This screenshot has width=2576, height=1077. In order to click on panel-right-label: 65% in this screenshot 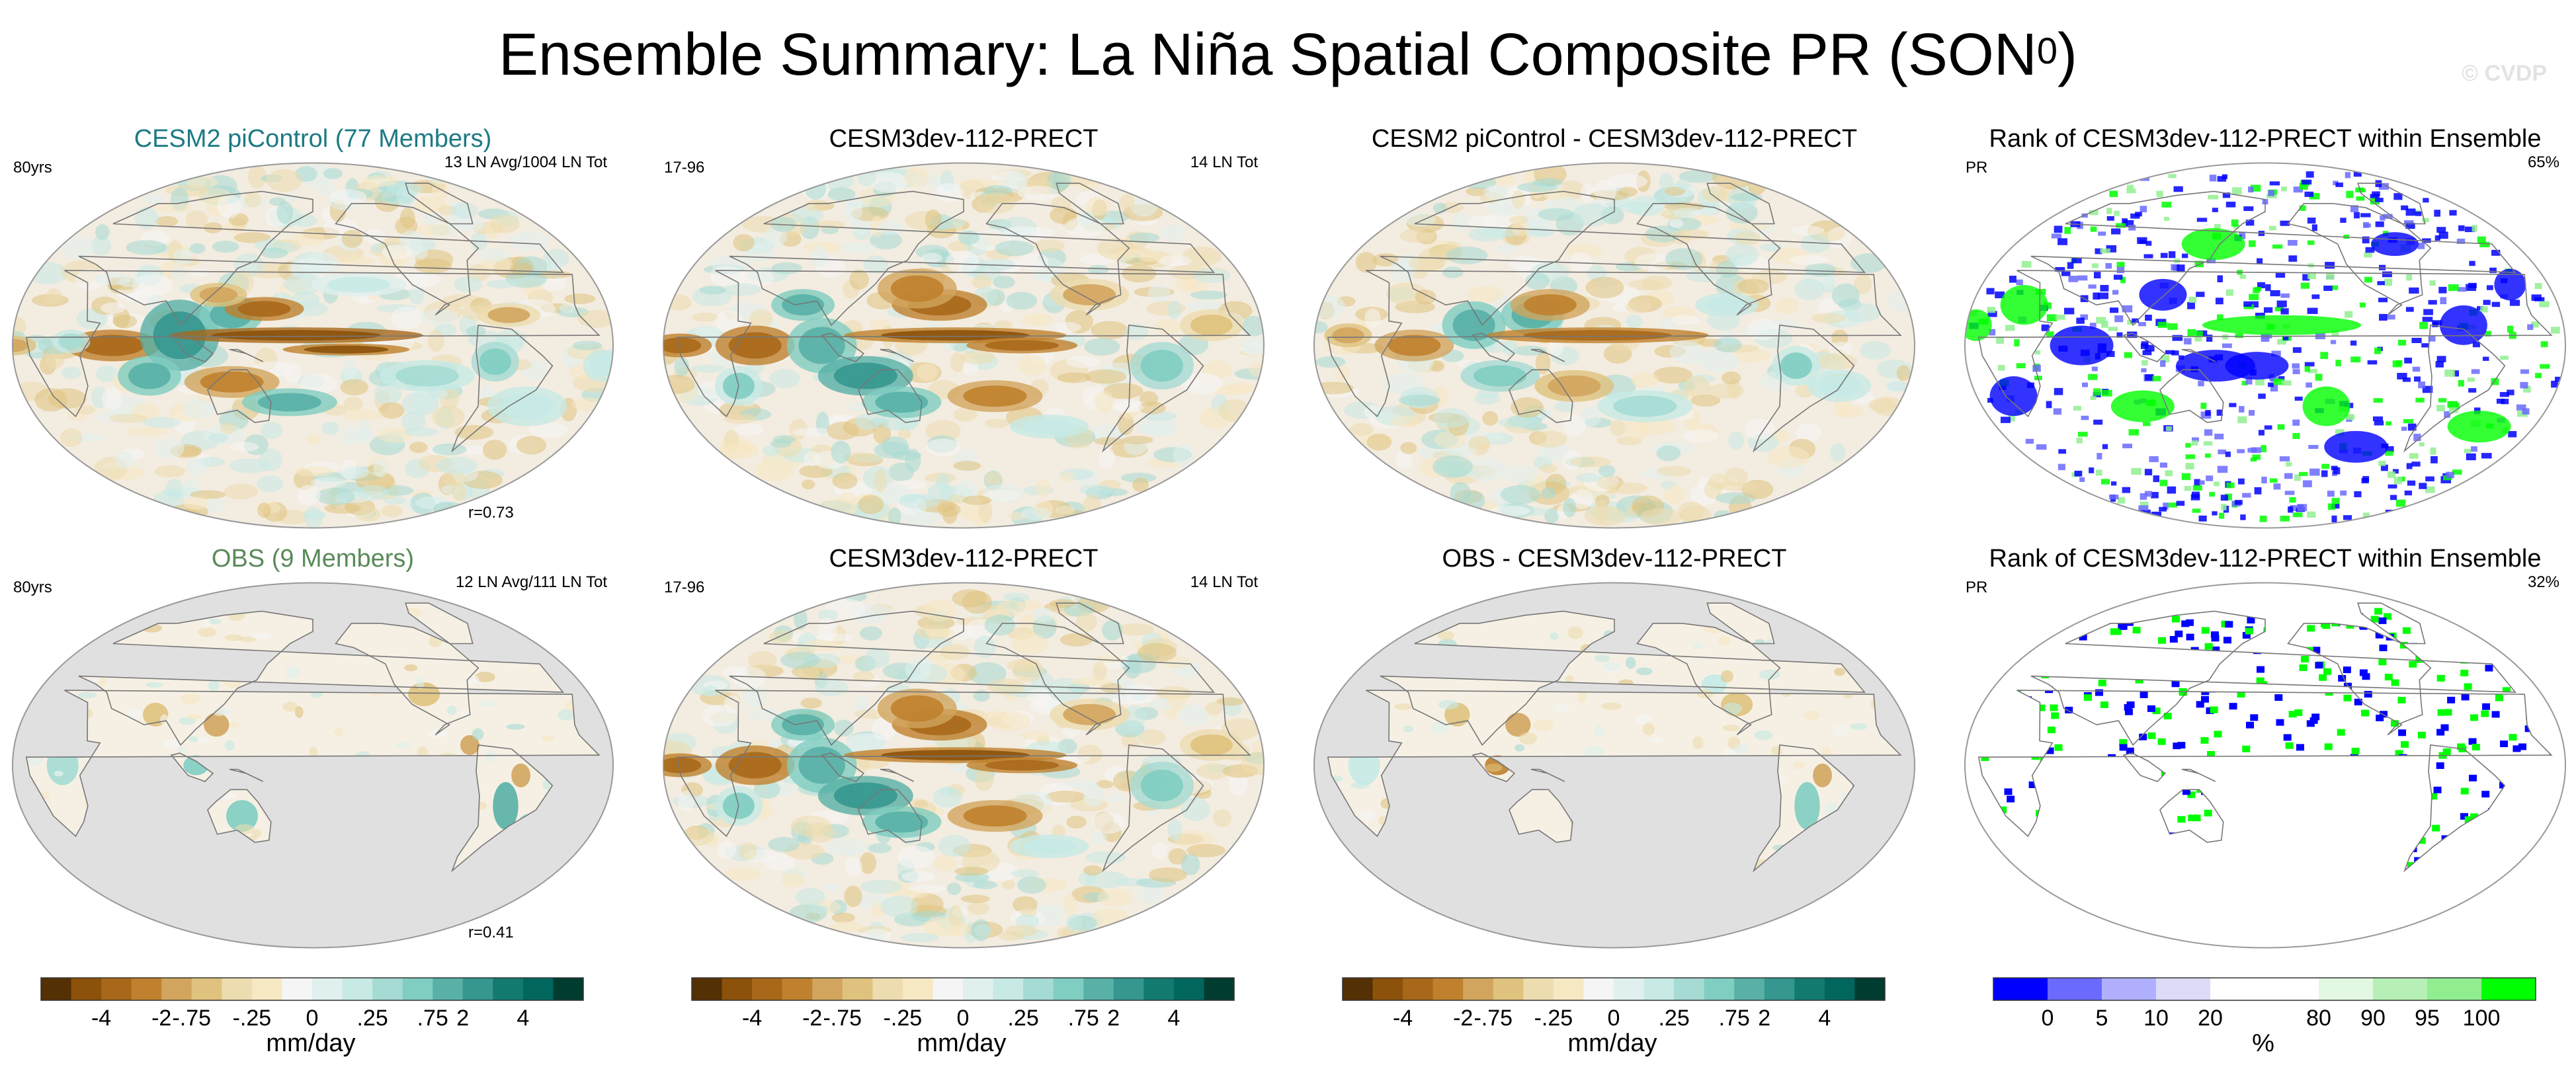, I will do `click(2543, 162)`.